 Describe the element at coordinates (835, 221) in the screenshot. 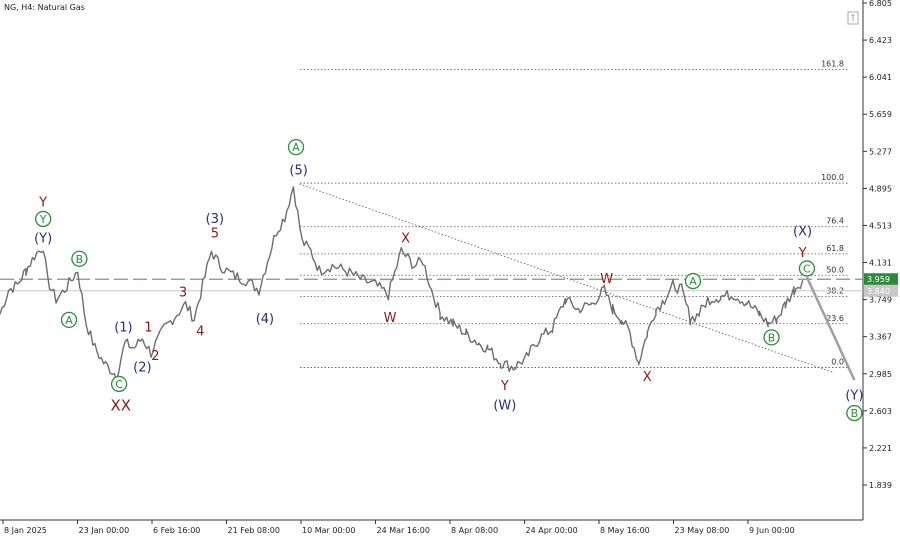

I see `fib-level-label: 76.4` at that location.